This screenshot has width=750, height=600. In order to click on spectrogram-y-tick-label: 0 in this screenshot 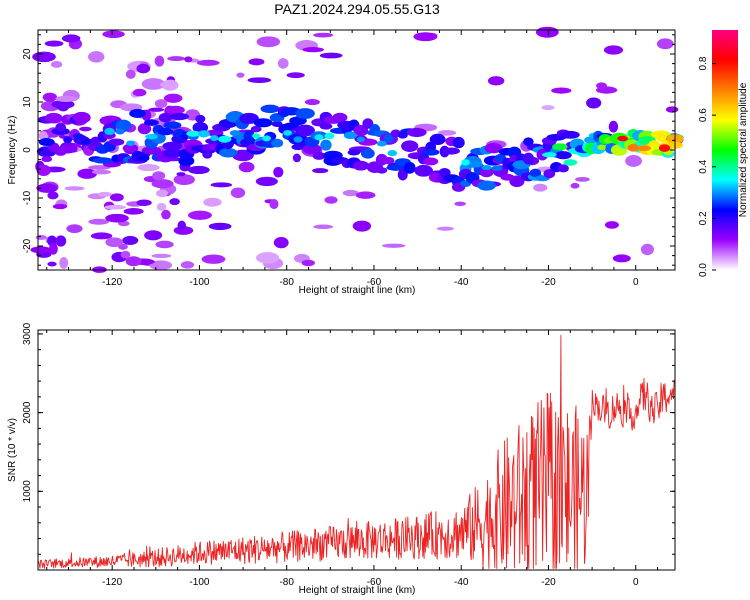, I will do `click(27, 150)`.